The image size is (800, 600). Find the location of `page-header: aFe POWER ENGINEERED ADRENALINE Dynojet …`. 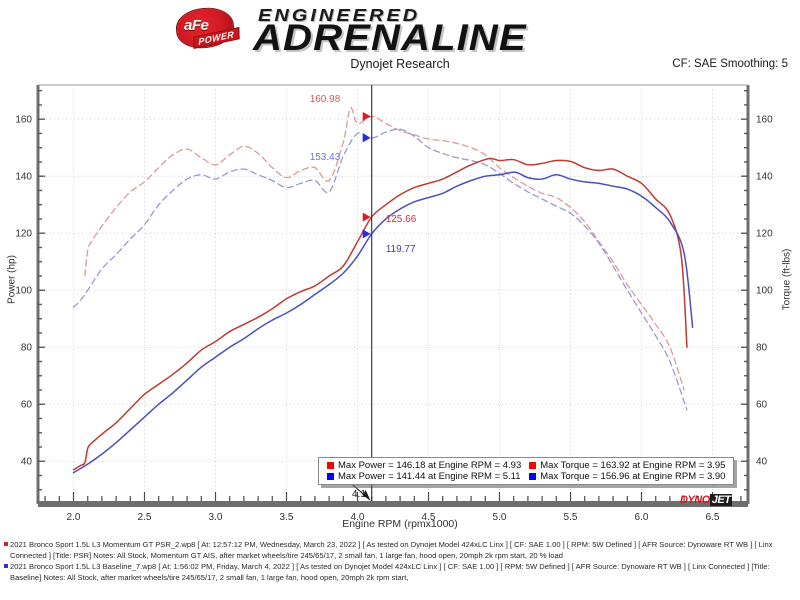

page-header: aFe POWER ENGINEERED ADRENALINE Dynojet … is located at coordinates (400, 41).